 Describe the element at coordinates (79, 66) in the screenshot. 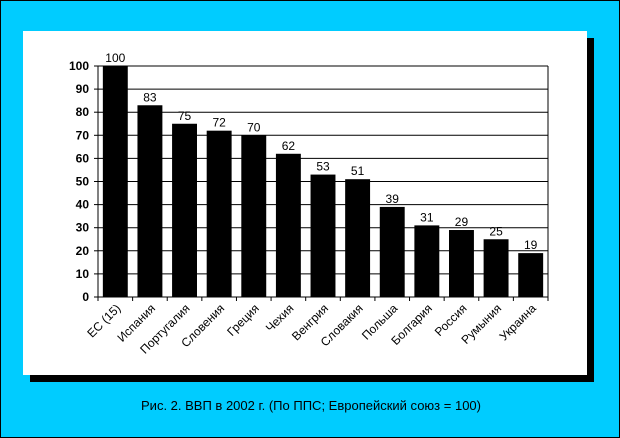

I see `y-tick-label: 100` at that location.